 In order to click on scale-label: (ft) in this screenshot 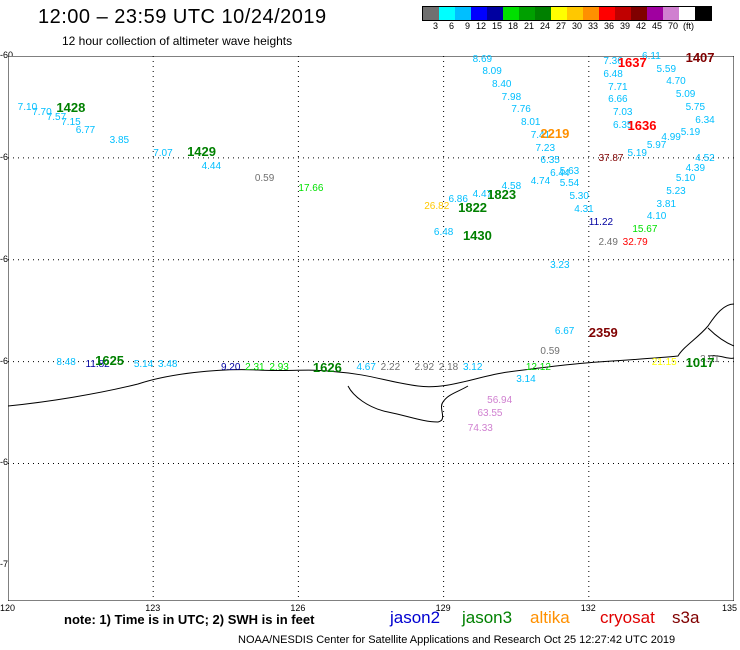, I will do `click(688, 26)`.